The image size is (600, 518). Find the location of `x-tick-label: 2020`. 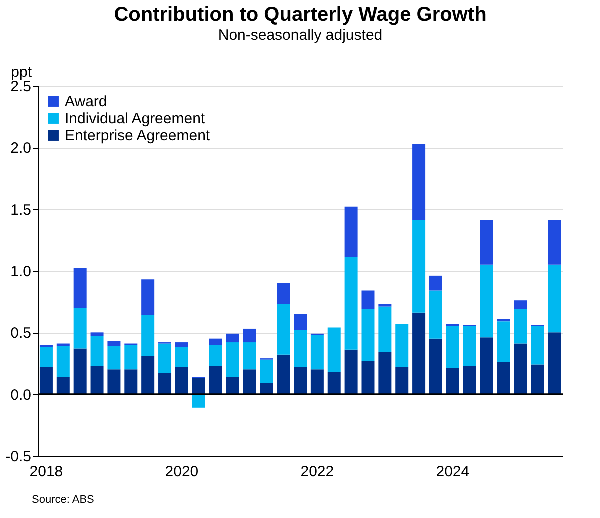

x-tick-label: 2020 is located at coordinates (182, 472).